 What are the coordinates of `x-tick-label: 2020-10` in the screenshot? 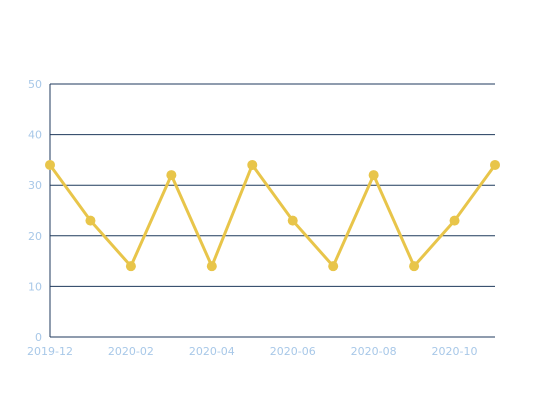 It's located at (455, 351).